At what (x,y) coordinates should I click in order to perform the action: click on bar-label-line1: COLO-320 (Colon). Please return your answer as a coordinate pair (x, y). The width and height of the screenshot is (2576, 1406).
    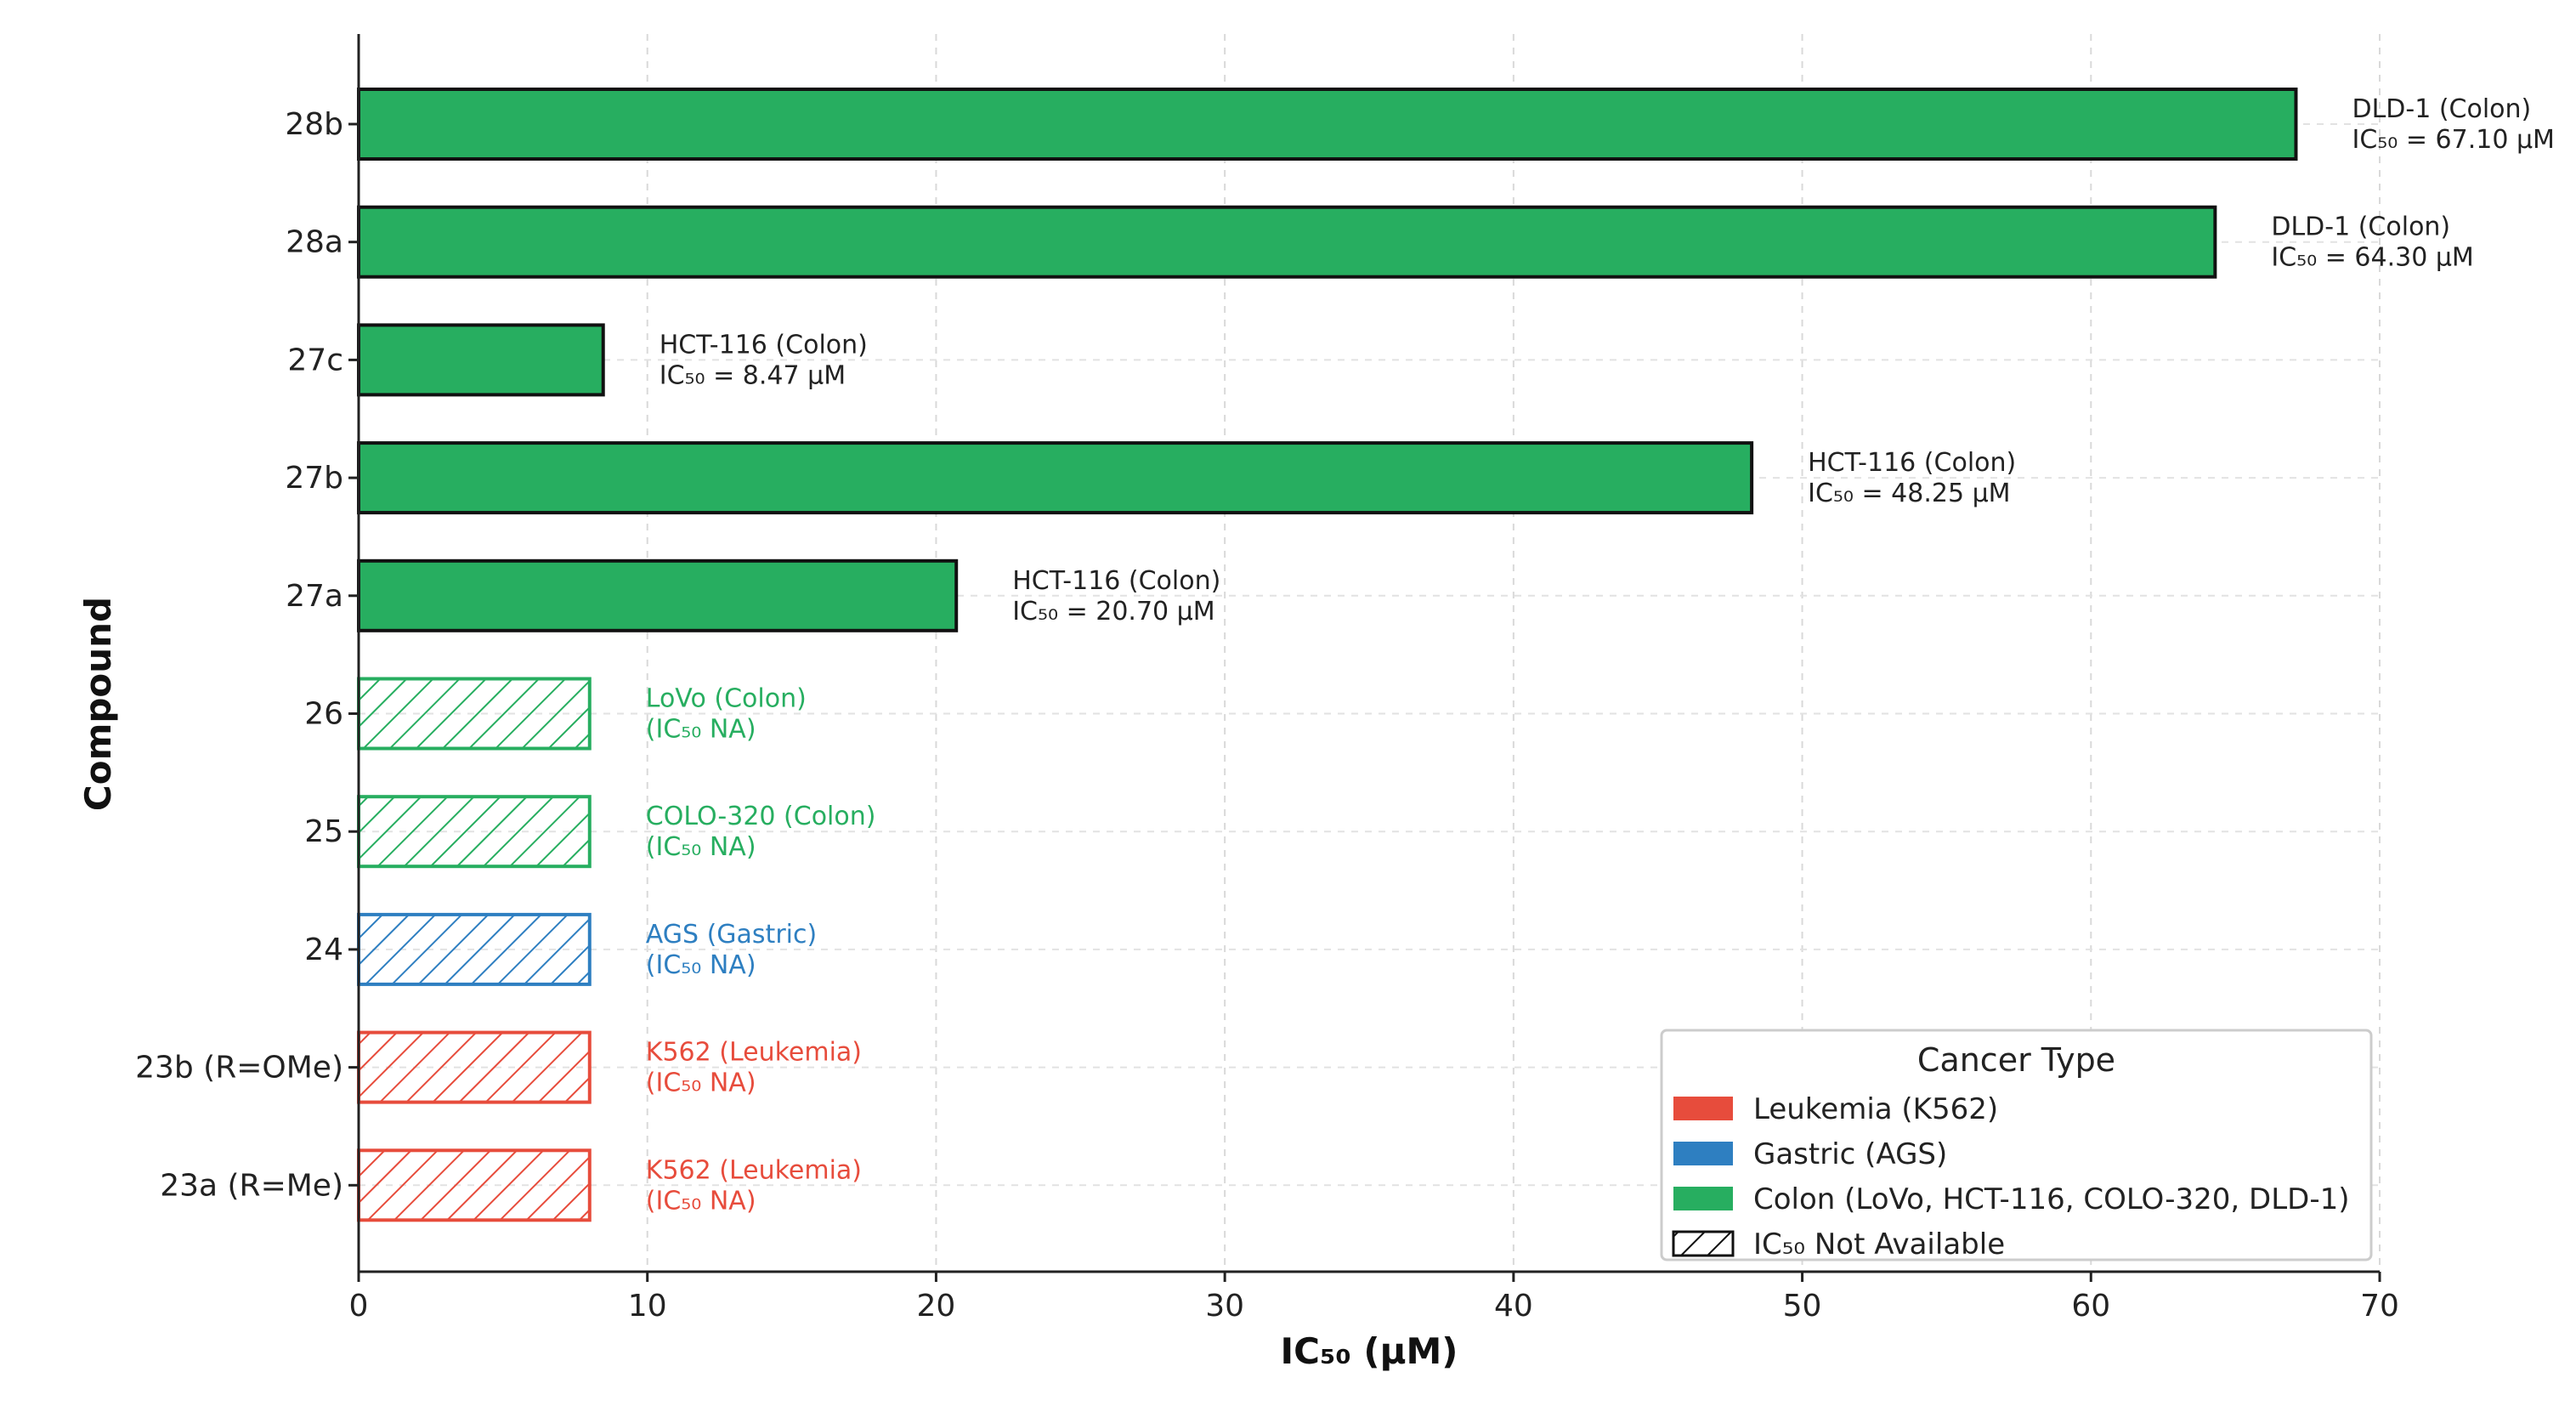
    Looking at the image, I should click on (761, 816).